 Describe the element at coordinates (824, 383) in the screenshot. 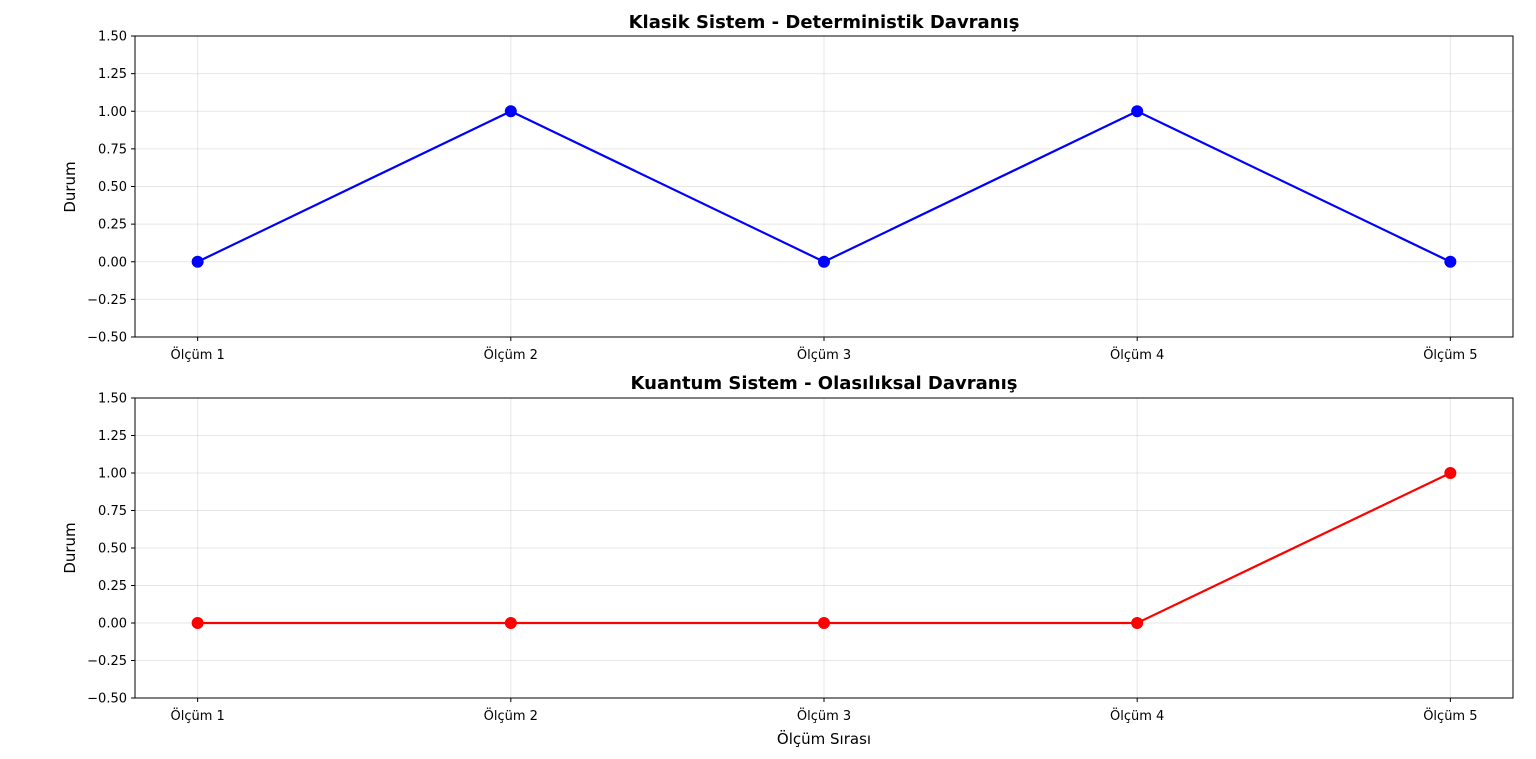

I see `chart-title: Kuantum Sistem - Olasılıksal Davranış` at that location.